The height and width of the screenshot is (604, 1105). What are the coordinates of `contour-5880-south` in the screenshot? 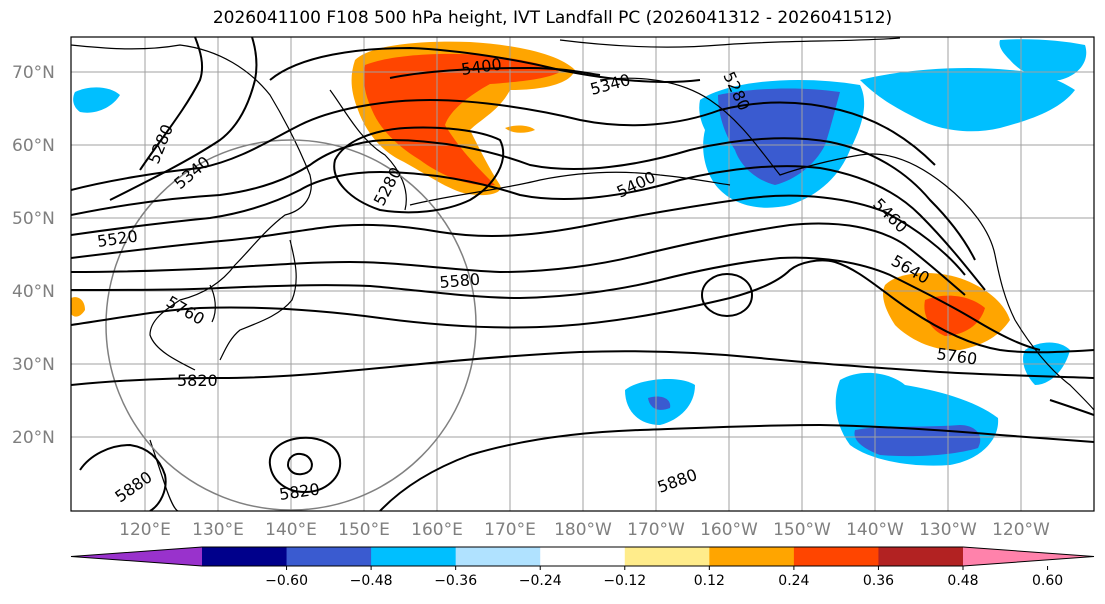 It's located at (123, 477).